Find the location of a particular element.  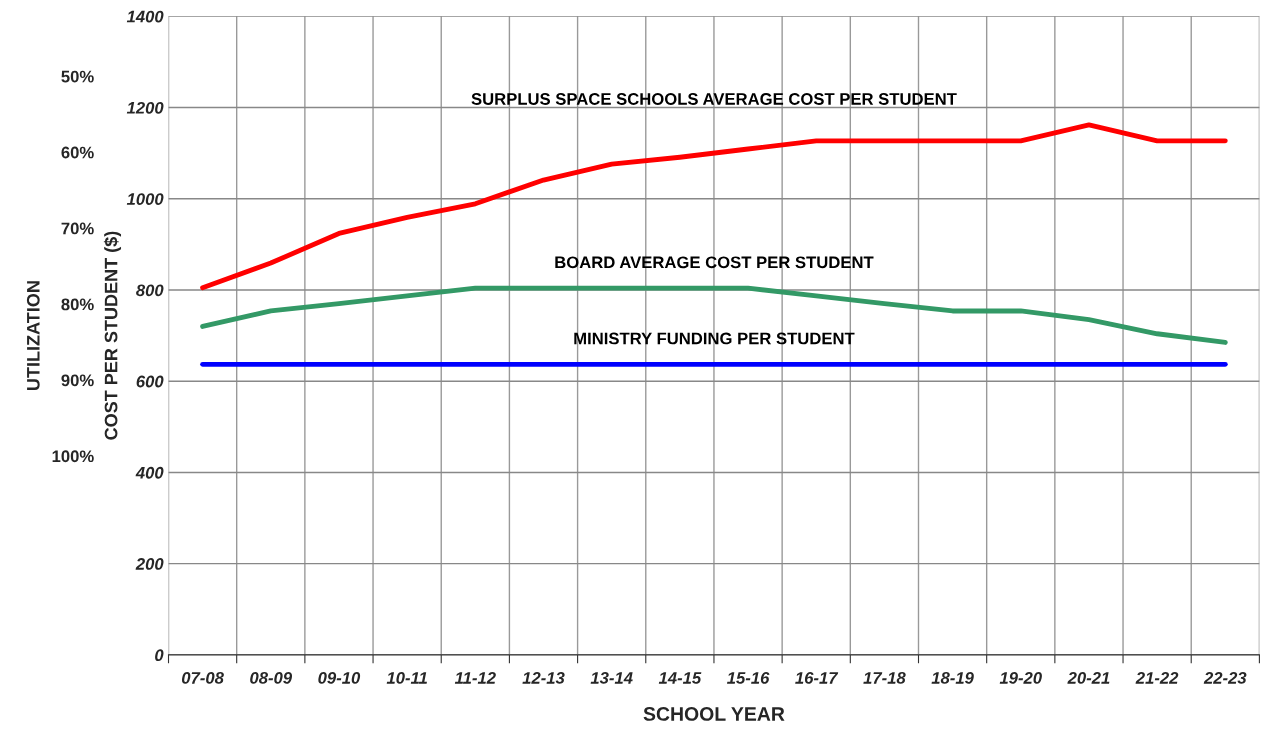

y2-tick-label: 80% is located at coordinates (77, 304).